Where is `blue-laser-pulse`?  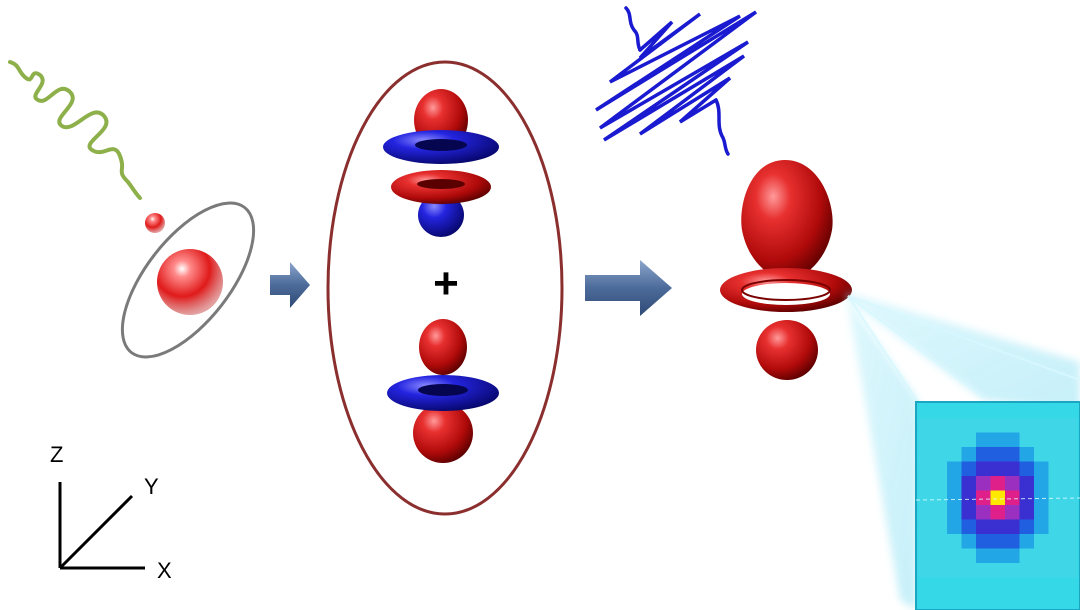 blue-laser-pulse is located at coordinates (676, 81).